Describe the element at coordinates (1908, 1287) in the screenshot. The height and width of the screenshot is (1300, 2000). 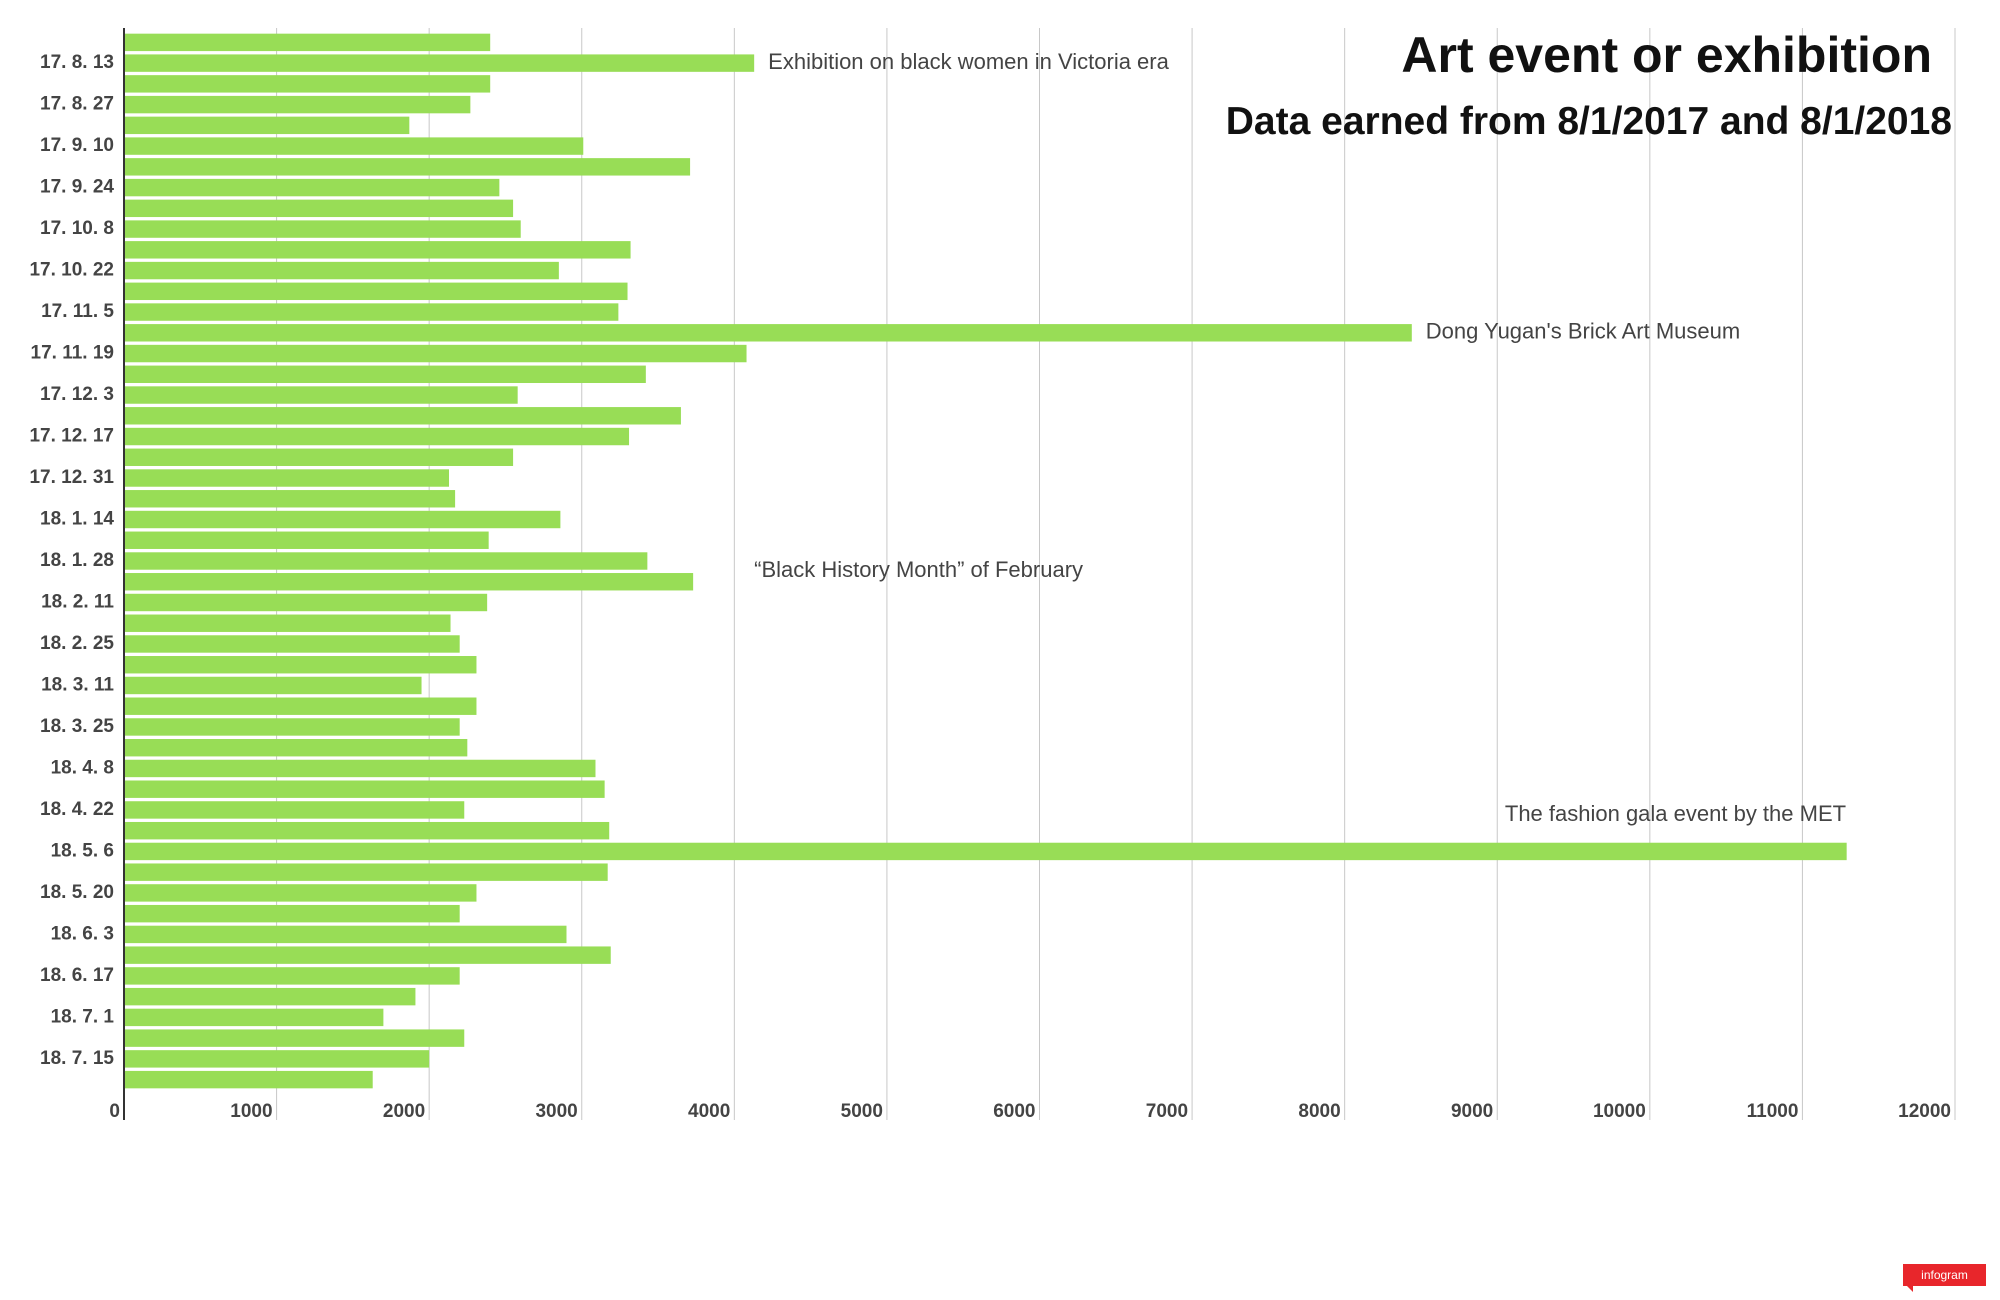
I see `logo-tail` at that location.